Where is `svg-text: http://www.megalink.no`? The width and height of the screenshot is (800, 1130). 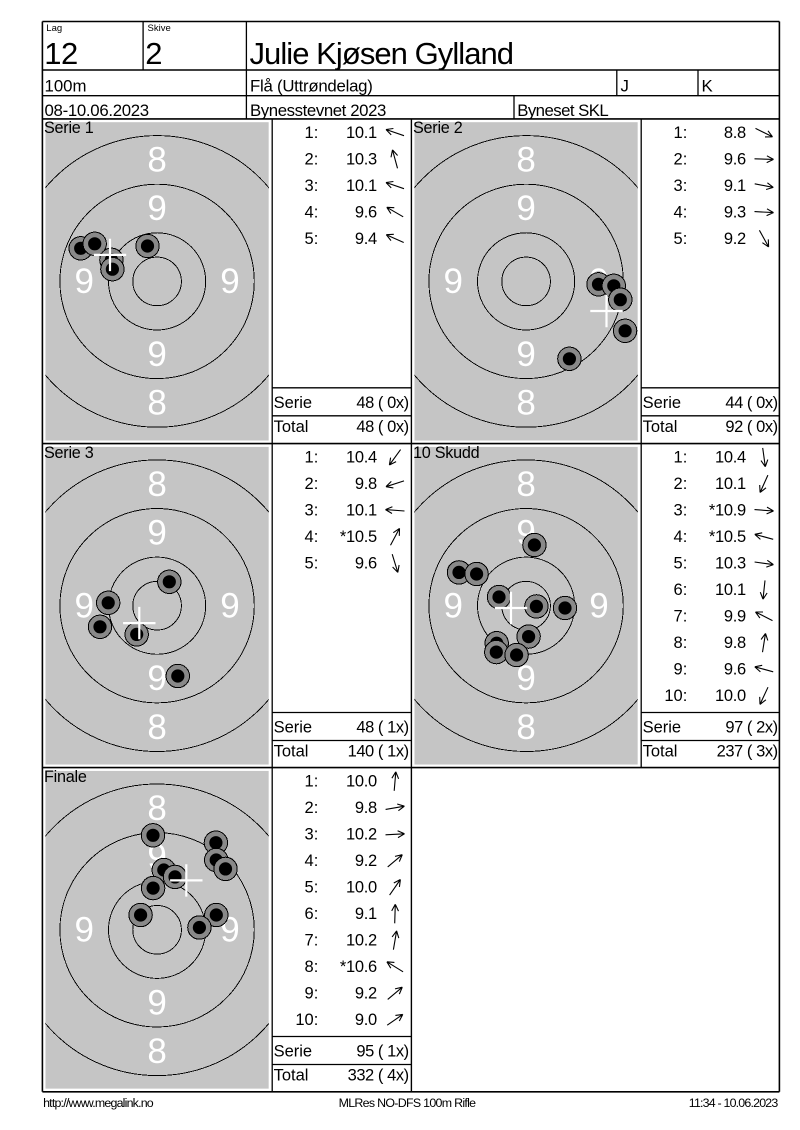
svg-text: http://www.megalink.no is located at coordinates (98, 1103).